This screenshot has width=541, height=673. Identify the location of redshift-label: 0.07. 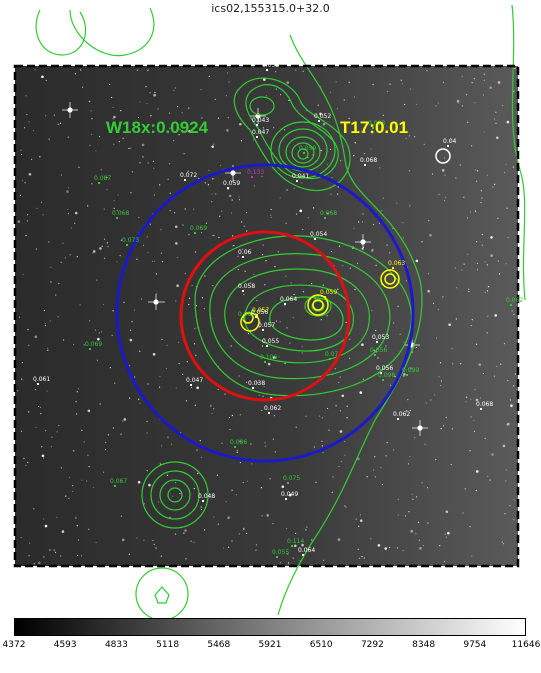
(332, 354).